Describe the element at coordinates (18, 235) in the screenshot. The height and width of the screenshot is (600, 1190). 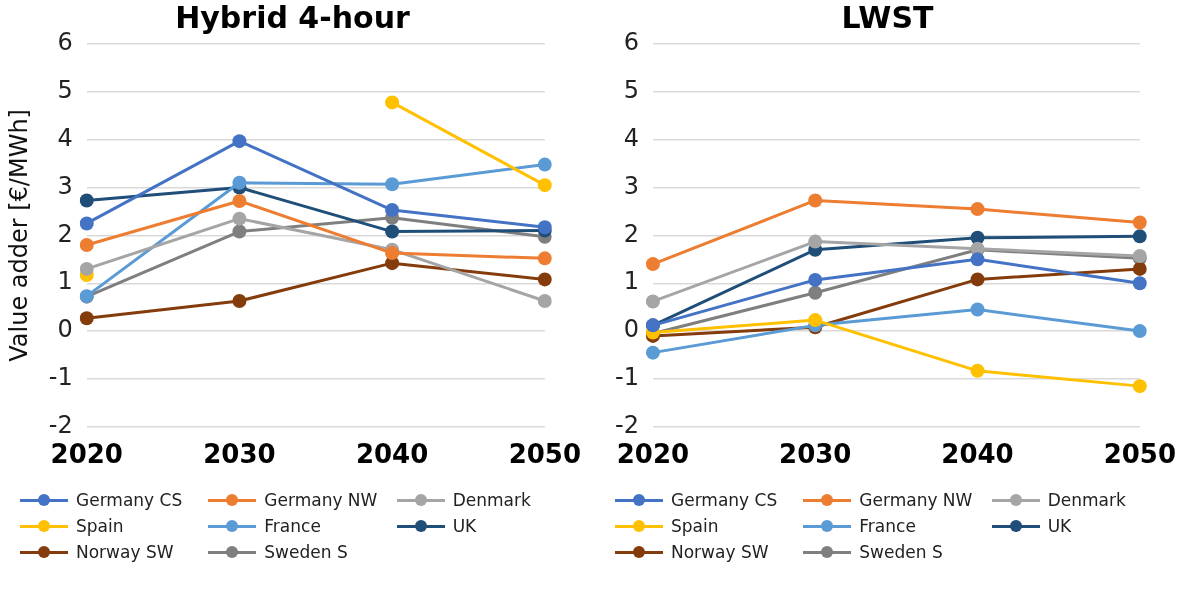
I see `y-axis-title: Value adder [€/MWh]` at that location.